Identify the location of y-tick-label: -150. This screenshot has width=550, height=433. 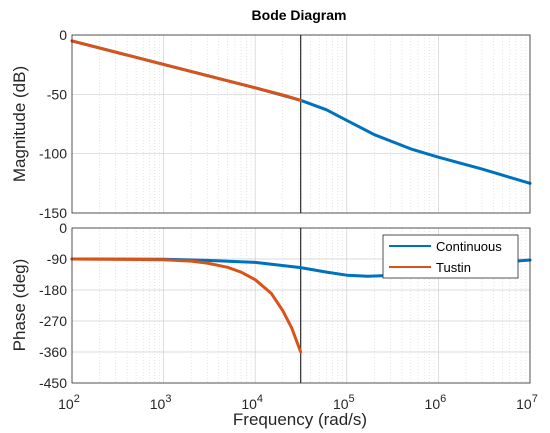
(53, 213).